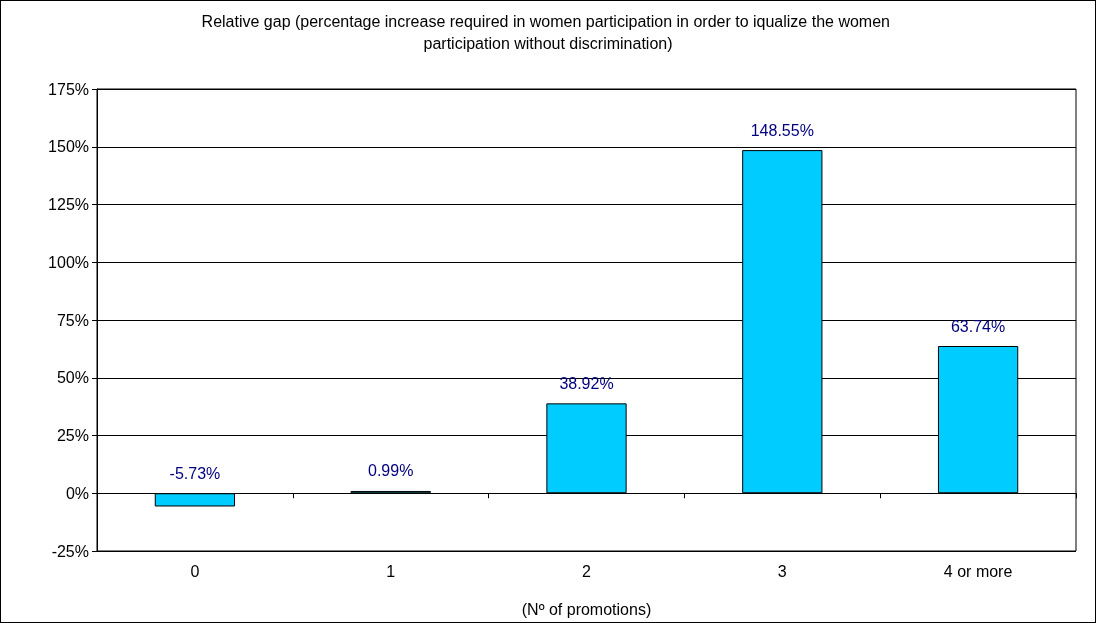 This screenshot has height=623, width=1096. I want to click on y-tick-label: 75%, so click(72, 320).